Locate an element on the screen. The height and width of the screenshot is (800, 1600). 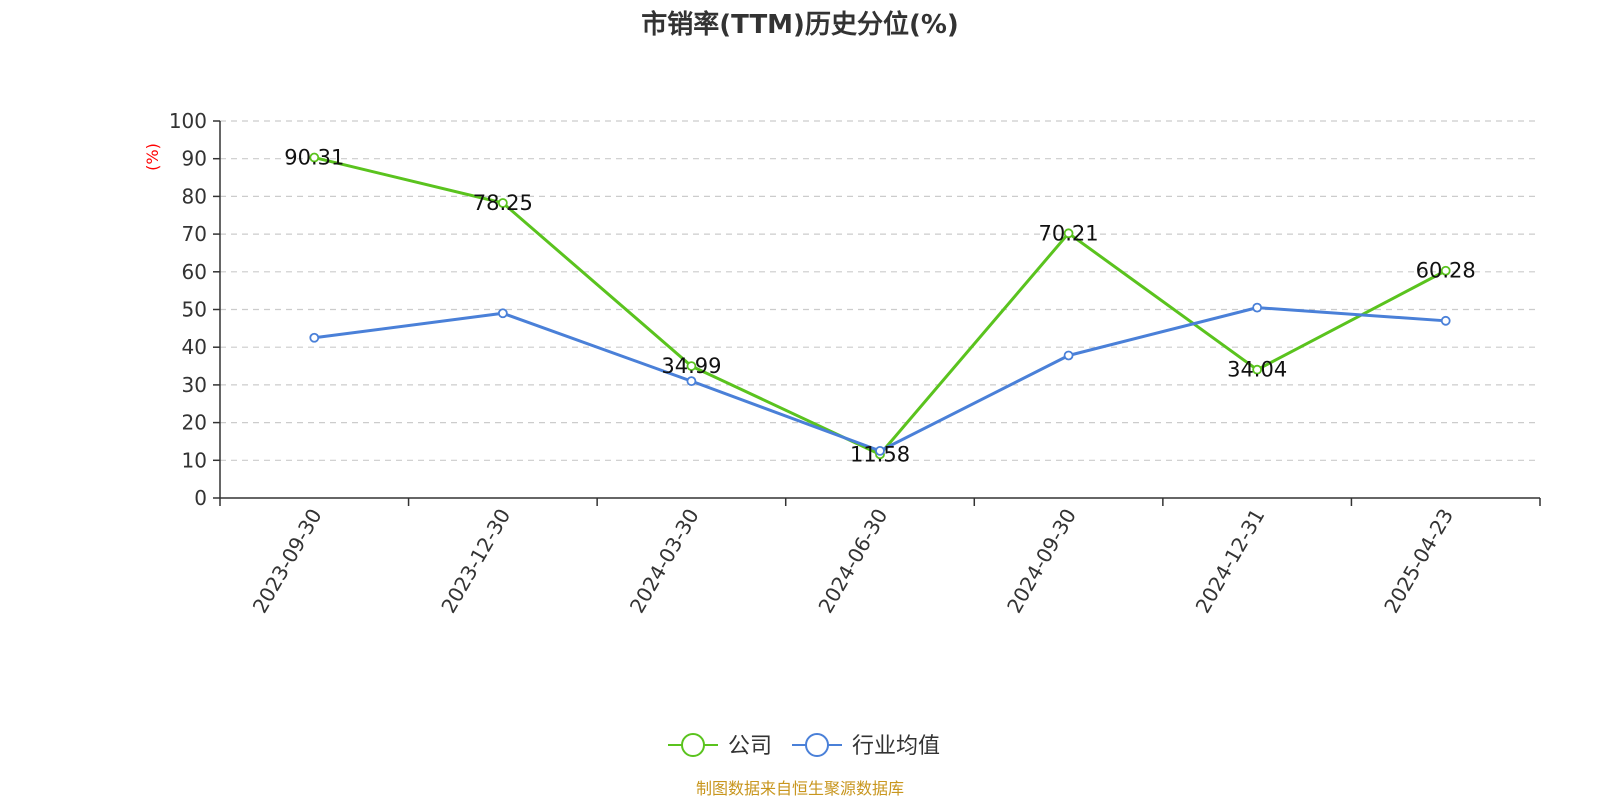
y-tick-label: 10 is located at coordinates (194, 460).